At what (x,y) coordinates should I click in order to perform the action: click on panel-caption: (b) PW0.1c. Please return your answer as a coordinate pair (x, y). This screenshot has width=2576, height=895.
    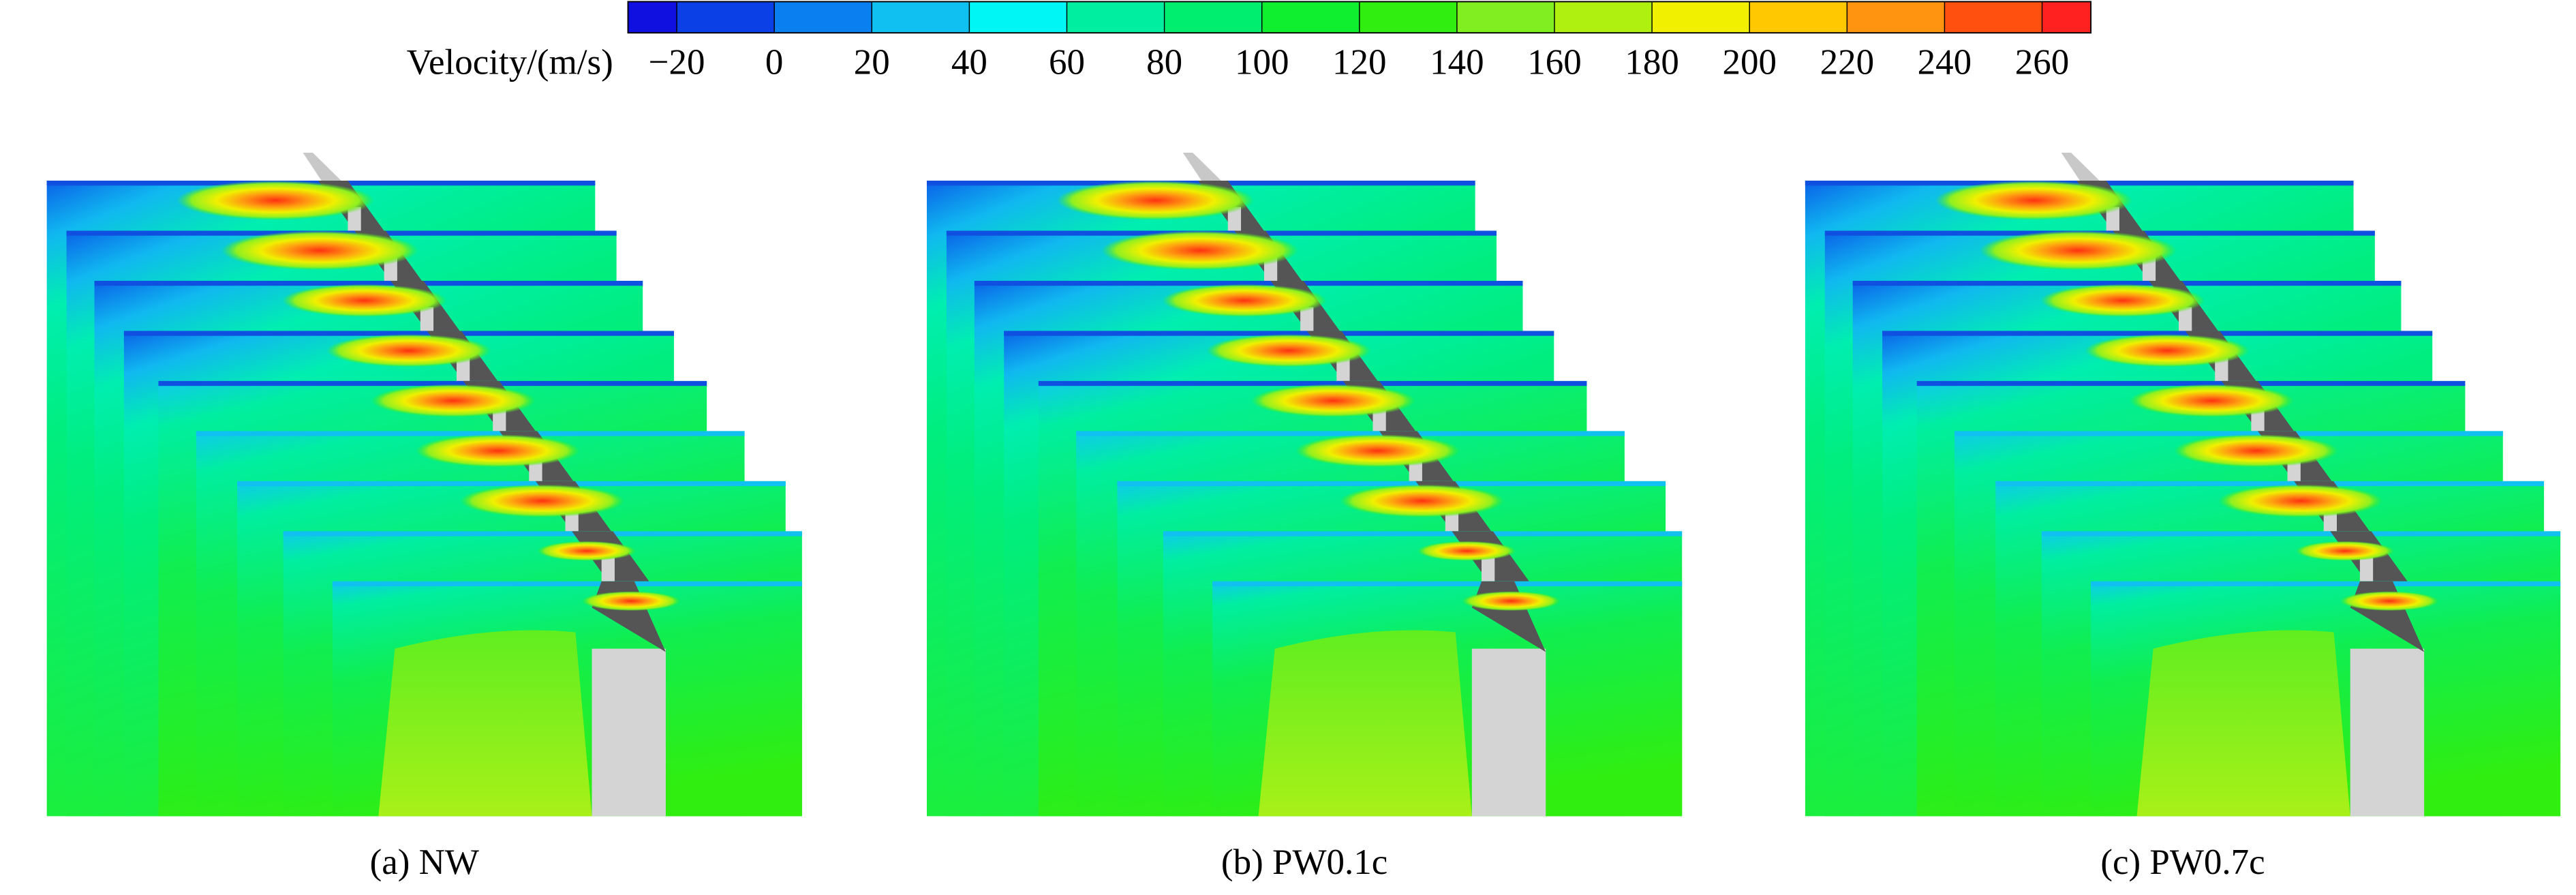
    Looking at the image, I should click on (1304, 862).